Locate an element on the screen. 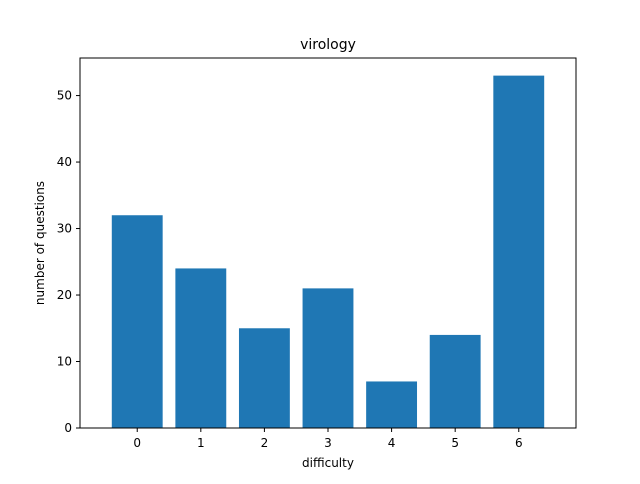 The height and width of the screenshot is (484, 640). y-axis-label: number of questions is located at coordinates (40, 243).